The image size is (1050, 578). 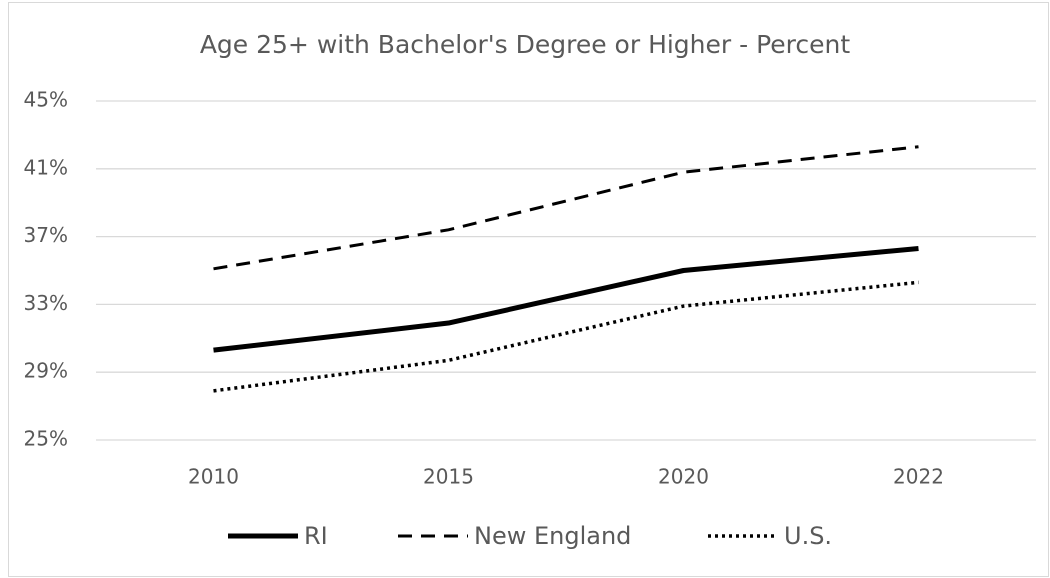 What do you see at coordinates (46, 167) in the screenshot?
I see `y-tick-label: 41%` at bounding box center [46, 167].